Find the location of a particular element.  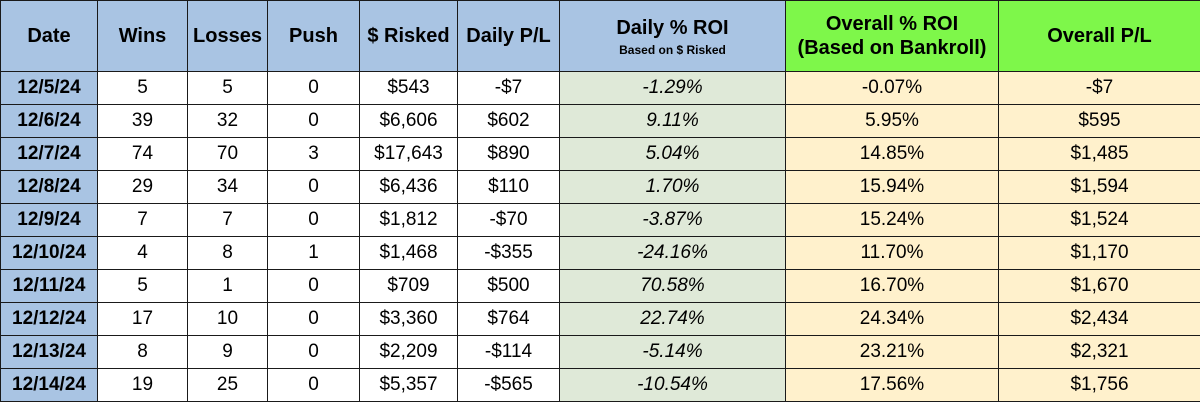

cell-overall-pl: $1,524 is located at coordinates (1099, 220).